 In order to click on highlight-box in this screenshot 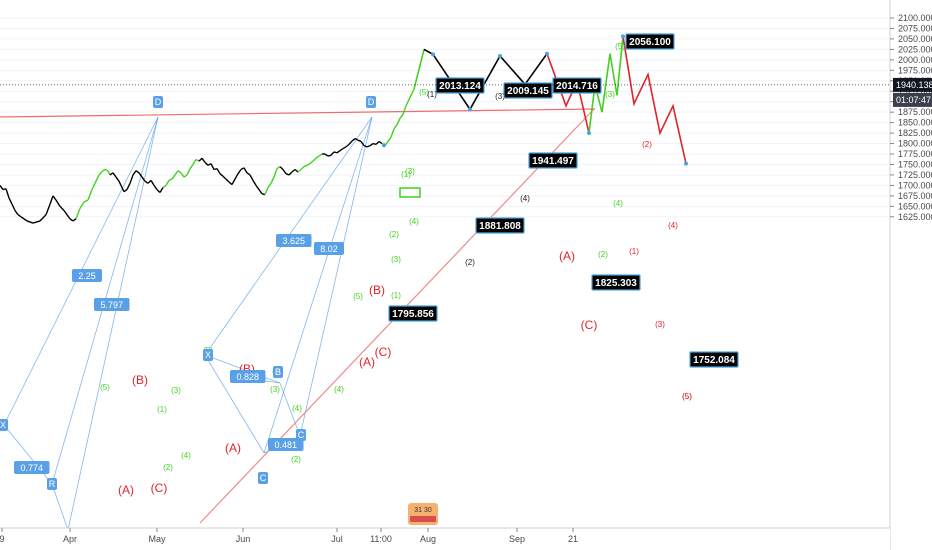, I will do `click(410, 192)`.